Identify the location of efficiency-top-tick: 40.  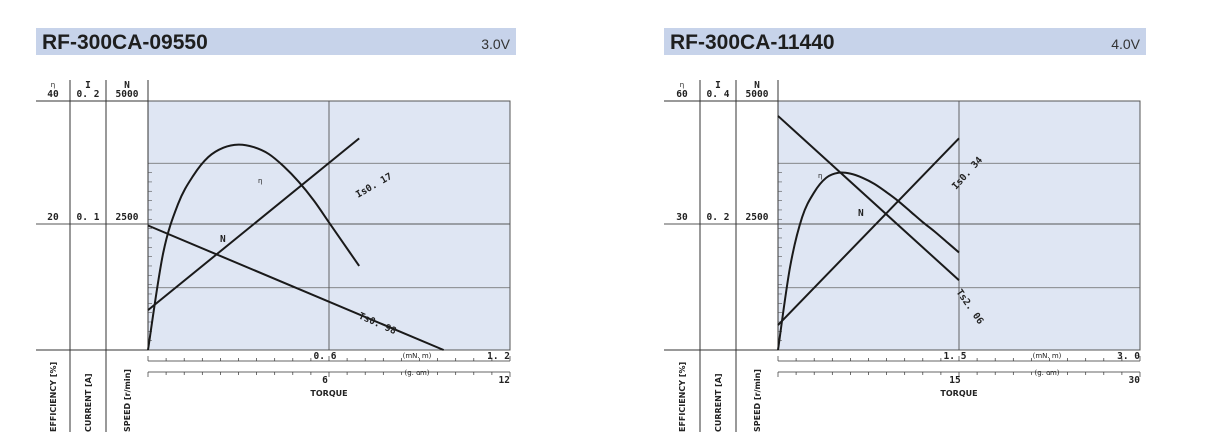
(53, 94).